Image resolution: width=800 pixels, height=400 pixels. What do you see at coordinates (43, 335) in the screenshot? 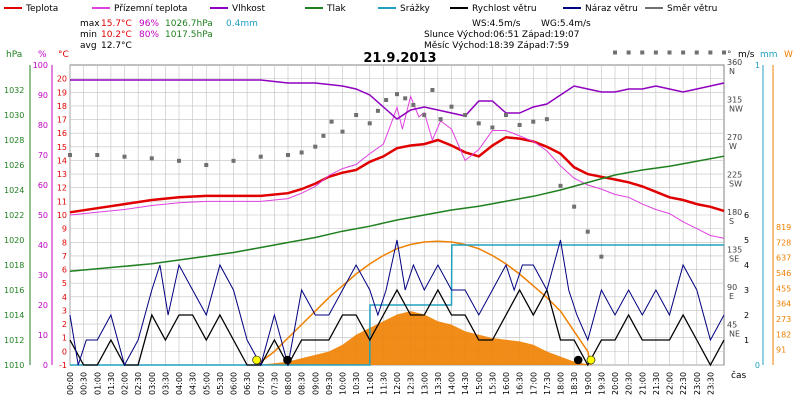
I see `humidity-tick-label: 10` at bounding box center [43, 335].